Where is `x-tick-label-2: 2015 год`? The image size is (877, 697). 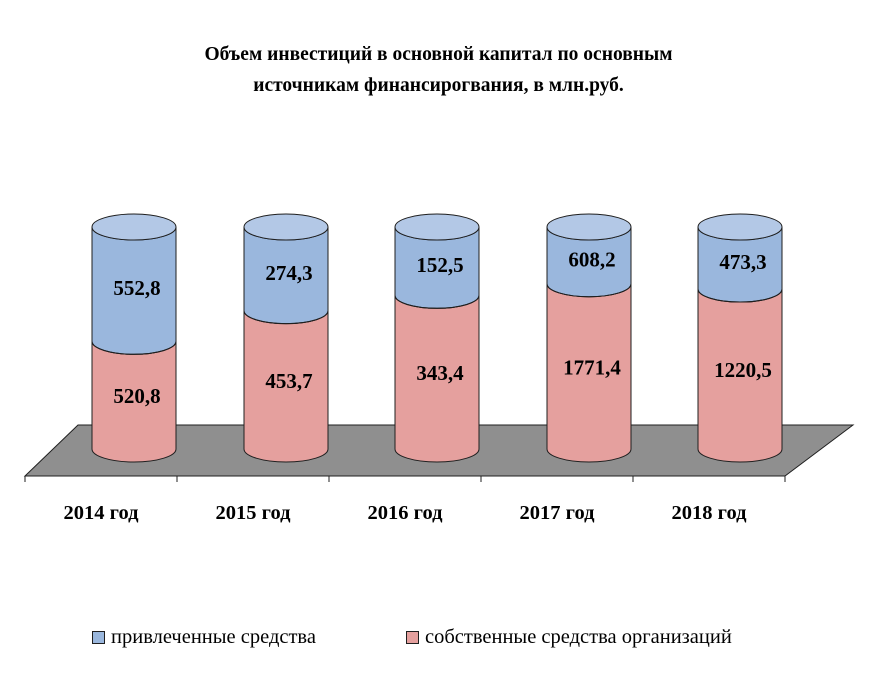
x-tick-label-2: 2015 год is located at coordinates (254, 513).